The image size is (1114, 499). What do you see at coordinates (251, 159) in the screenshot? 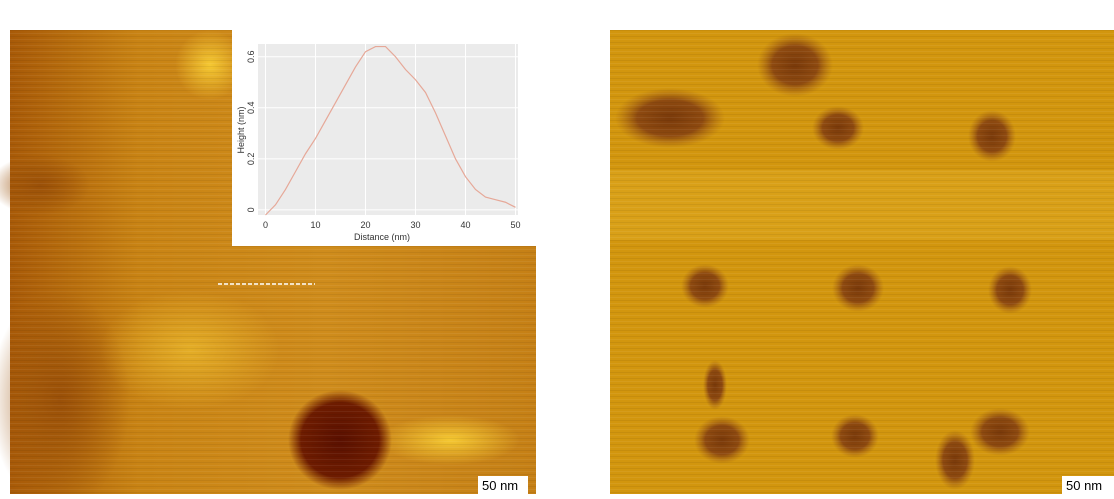
I see `y-tick-label: 0.2` at bounding box center [251, 159].